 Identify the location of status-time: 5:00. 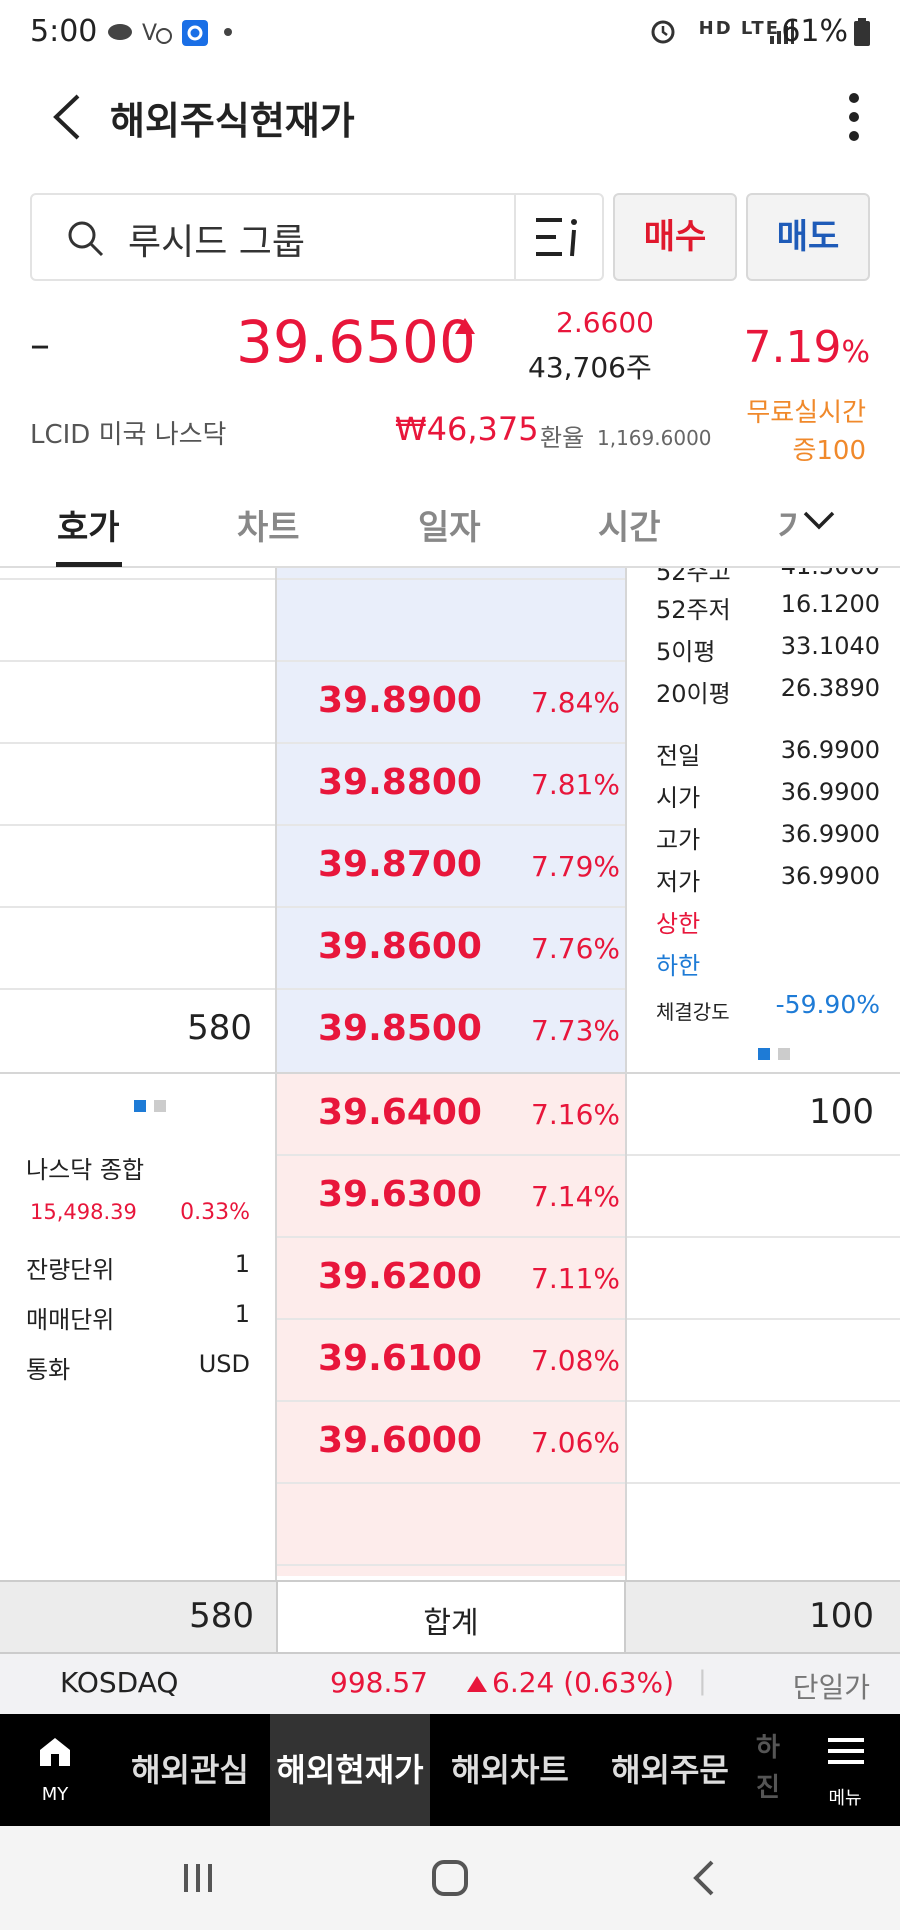
(64, 31).